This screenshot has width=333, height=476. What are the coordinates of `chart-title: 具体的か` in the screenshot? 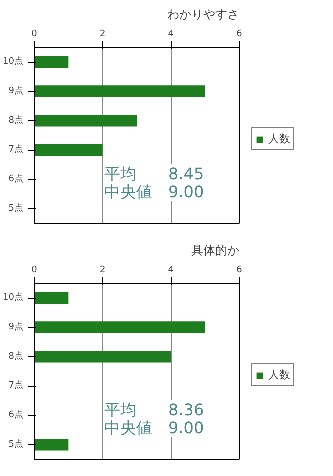 It's located at (216, 251).